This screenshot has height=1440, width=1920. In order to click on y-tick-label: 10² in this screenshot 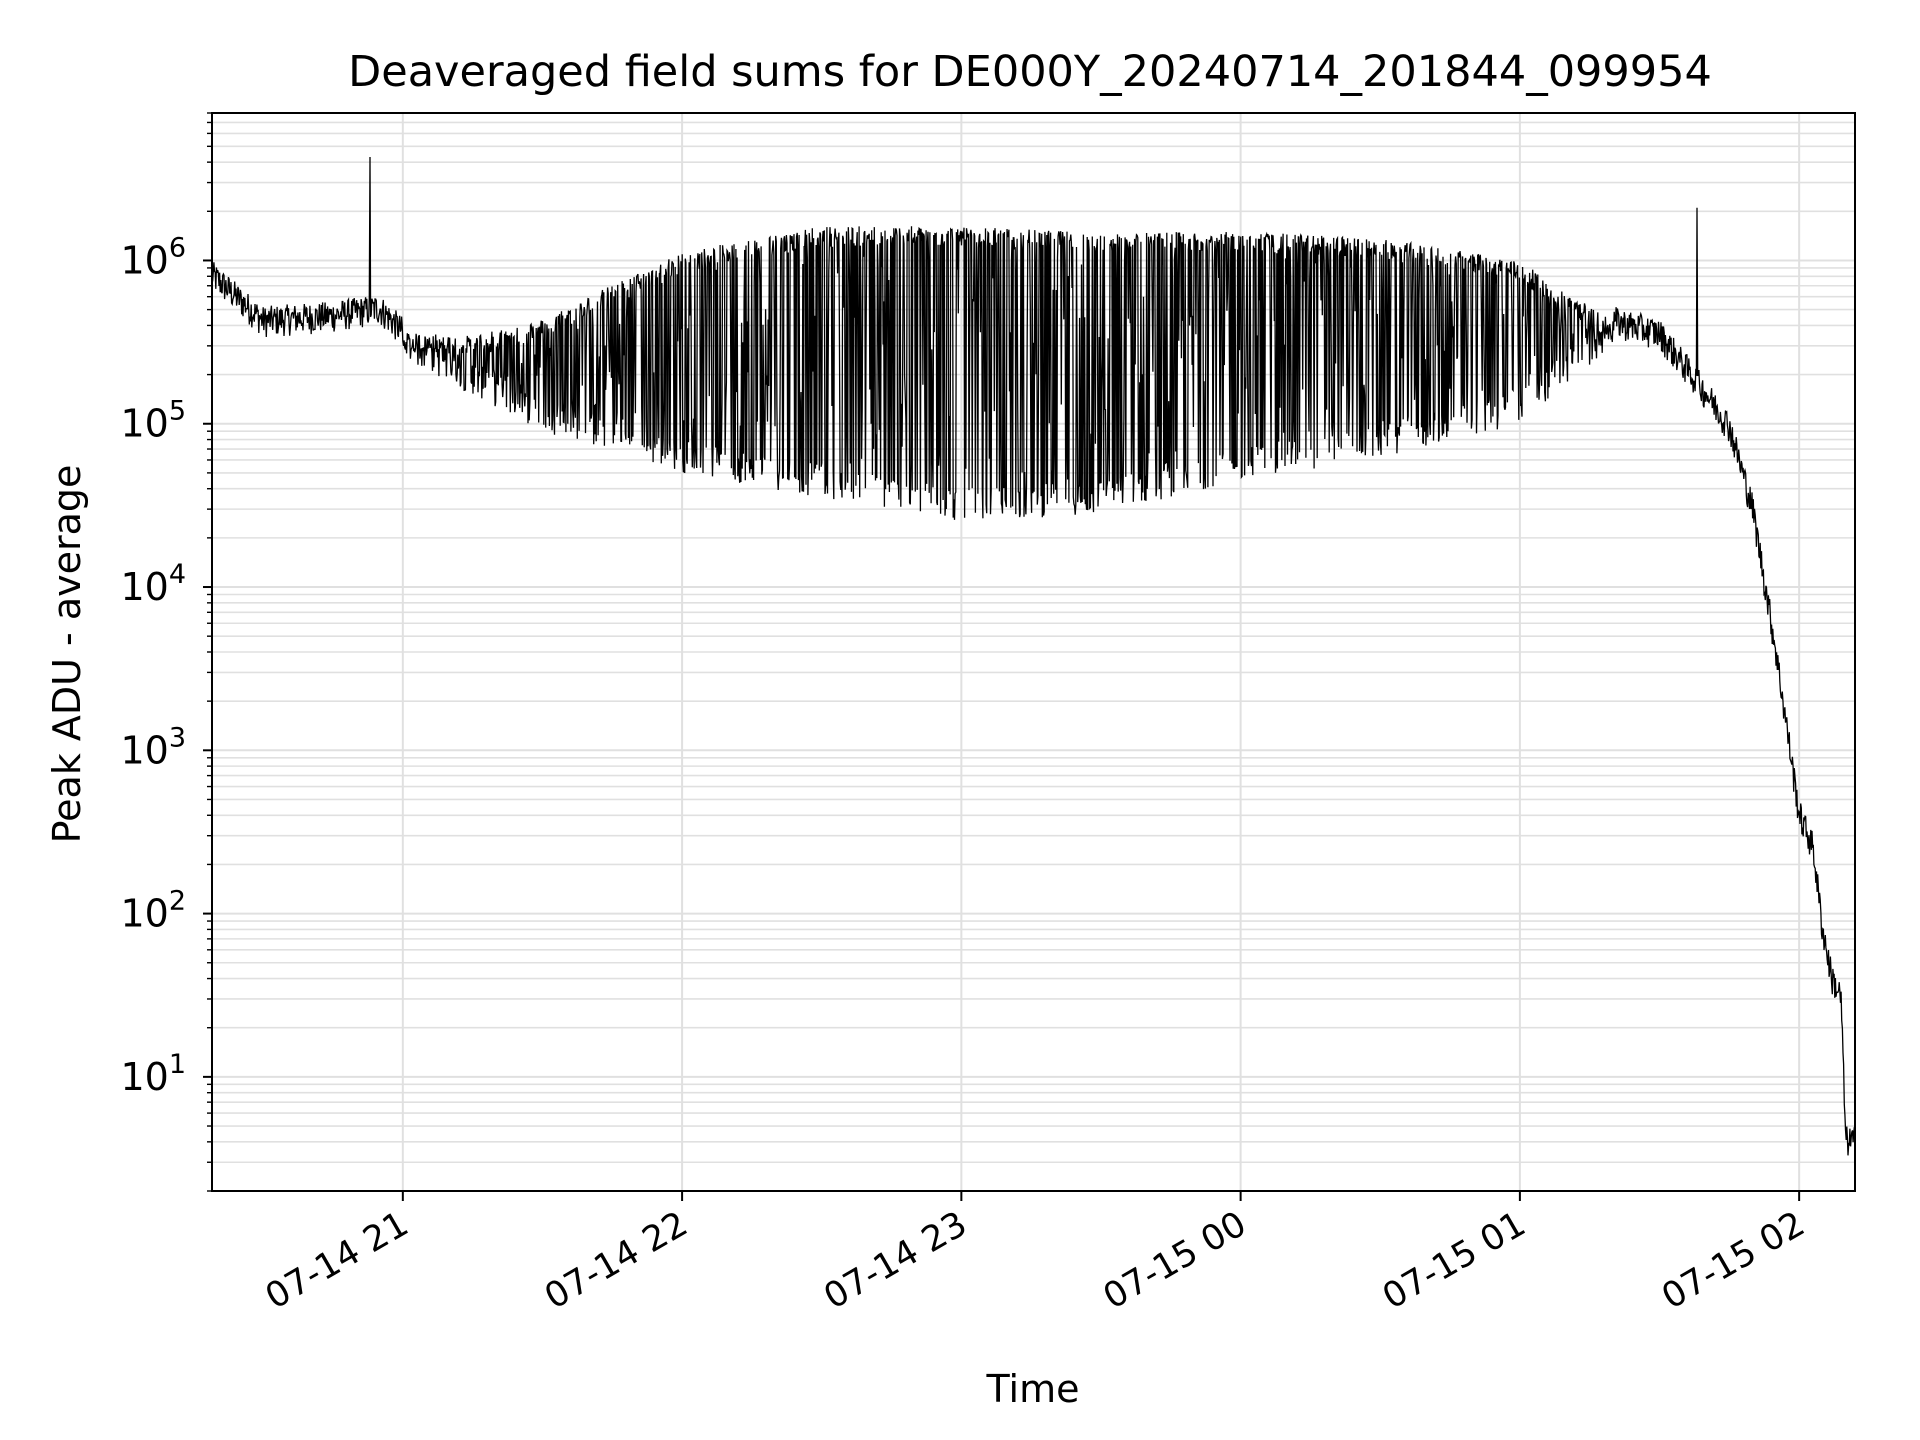, I will do `click(153, 911)`.